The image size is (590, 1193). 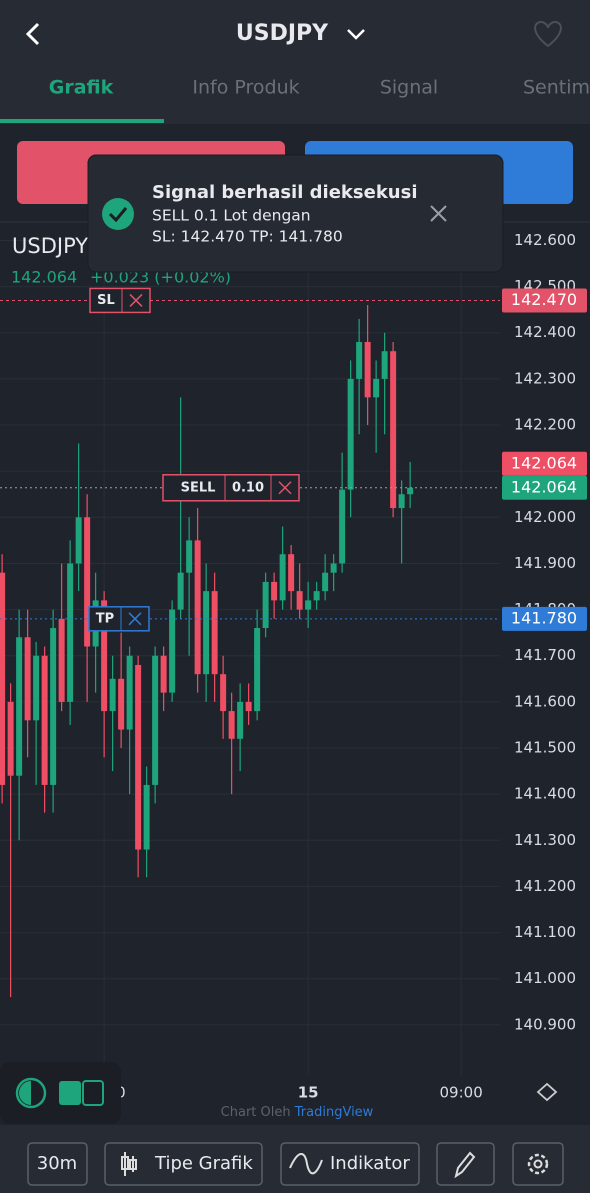 I want to click on pencil-icon, so click(x=465, y=1165).